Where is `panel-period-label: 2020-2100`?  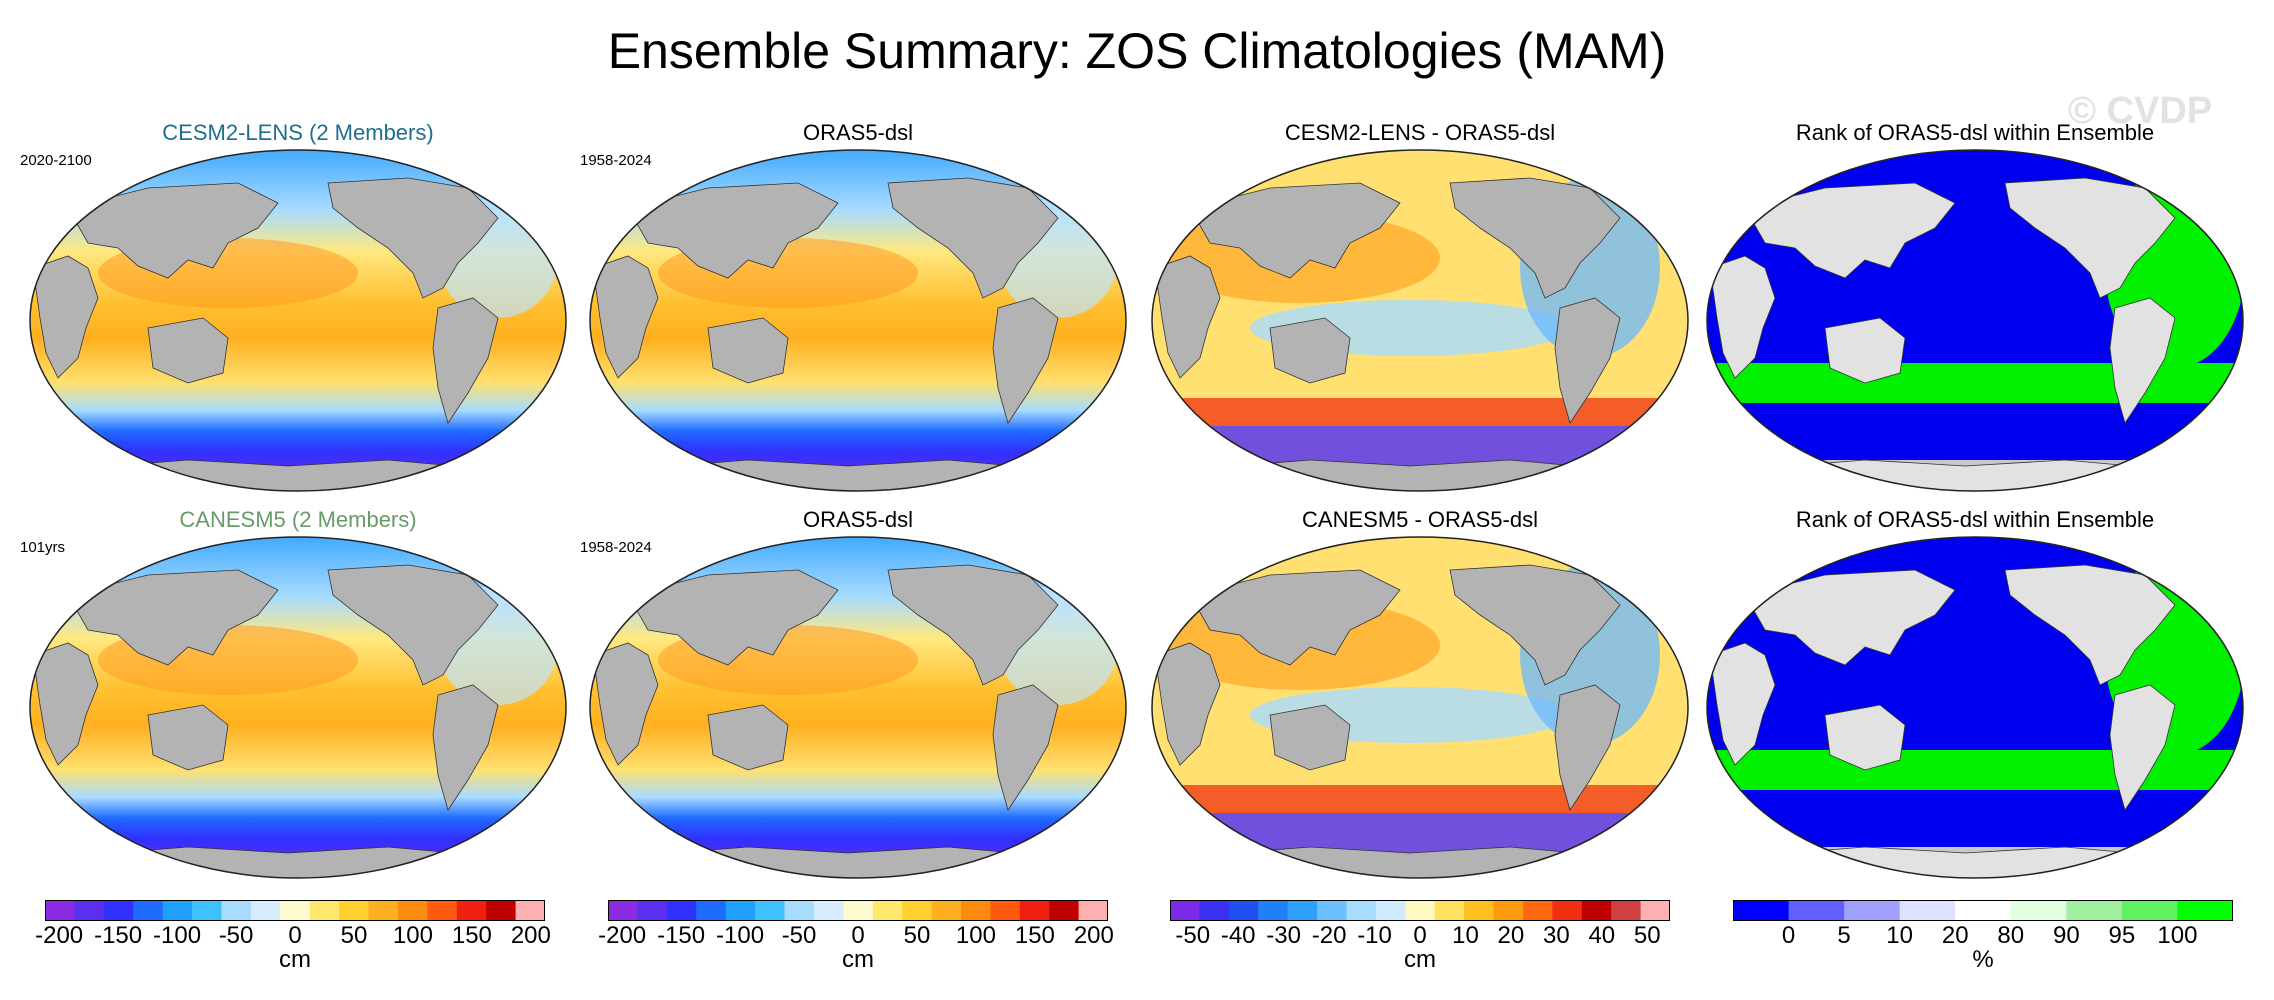
panel-period-label: 2020-2100 is located at coordinates (56, 160).